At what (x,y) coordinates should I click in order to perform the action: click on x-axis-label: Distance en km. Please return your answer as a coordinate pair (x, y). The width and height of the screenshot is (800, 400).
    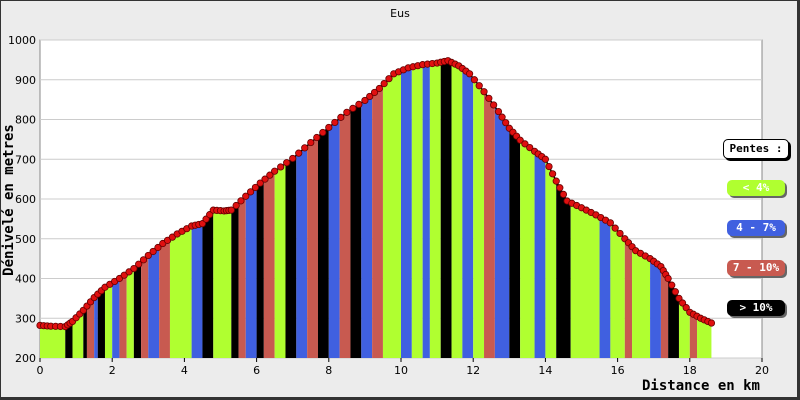
    Looking at the image, I should click on (700, 386).